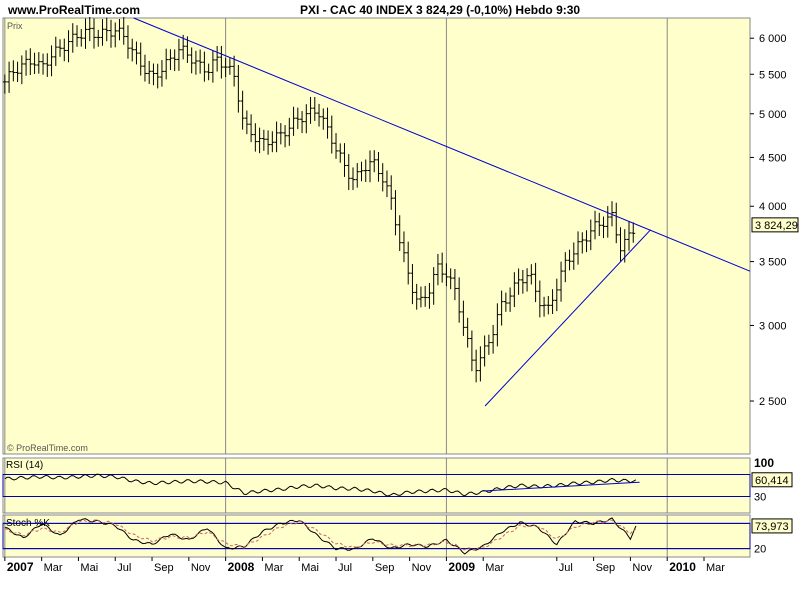  I want to click on site-name: www.ProRealTime.com, so click(73, 10).